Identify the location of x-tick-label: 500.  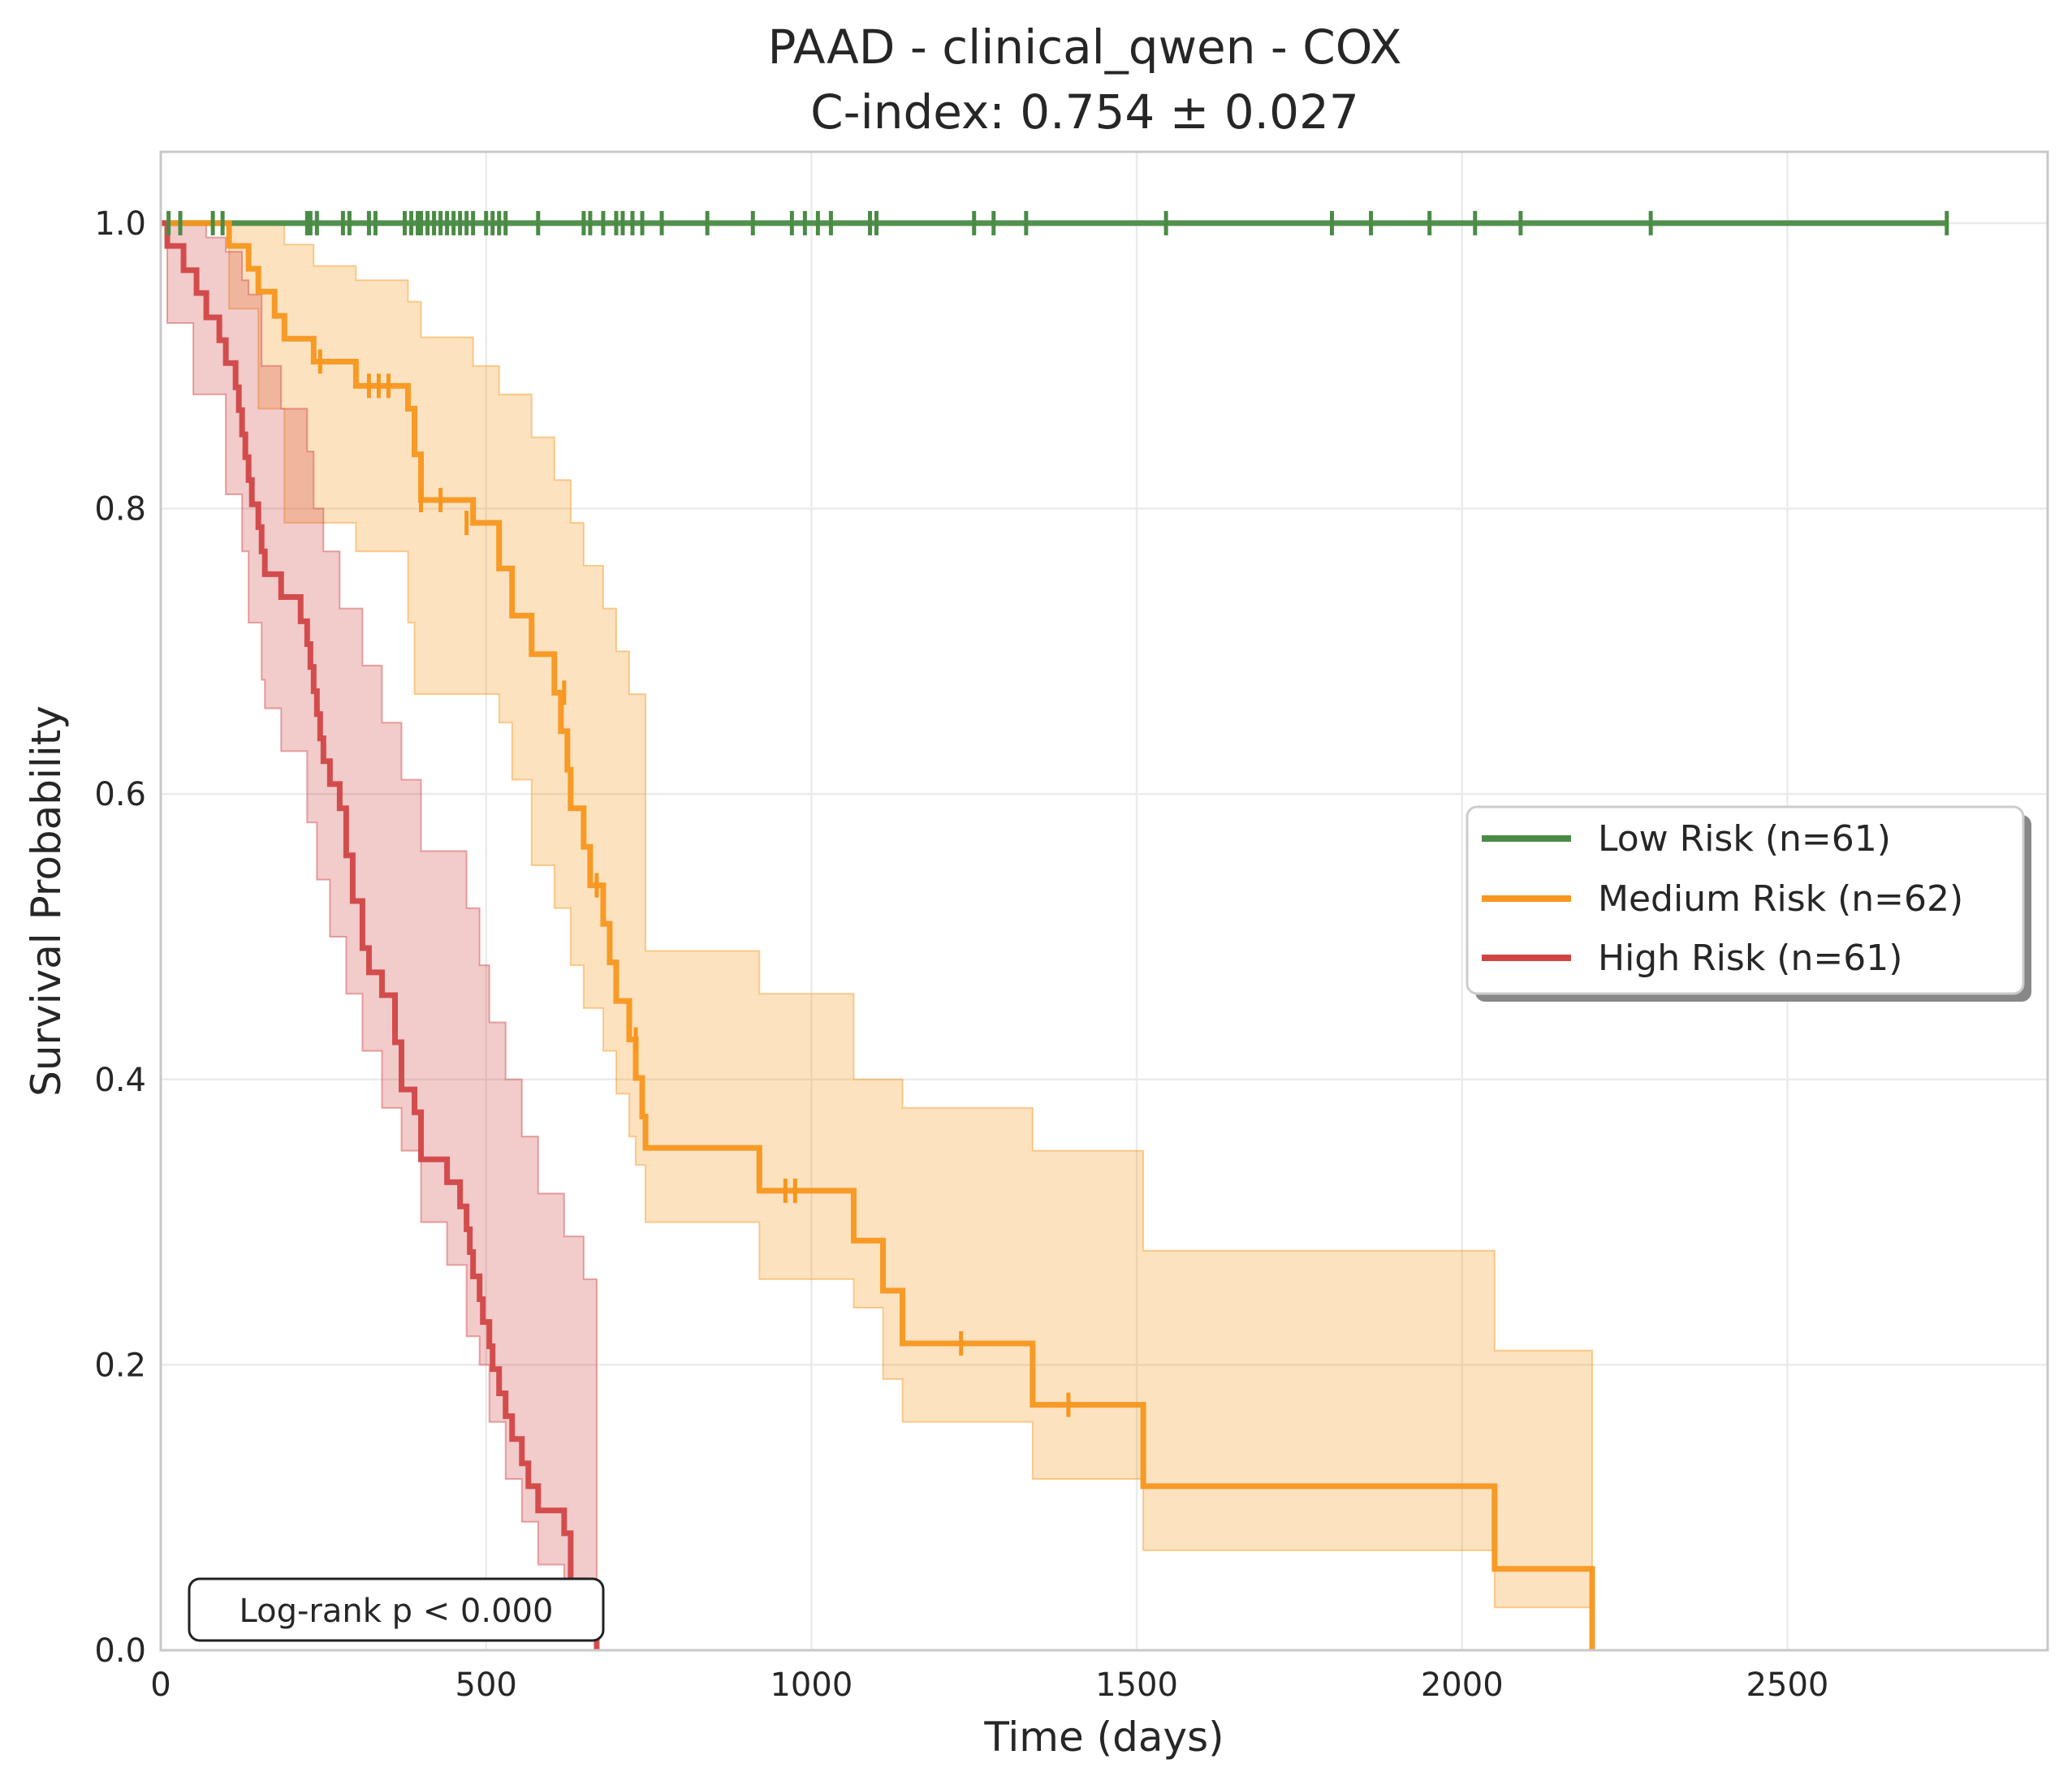
(486, 1685).